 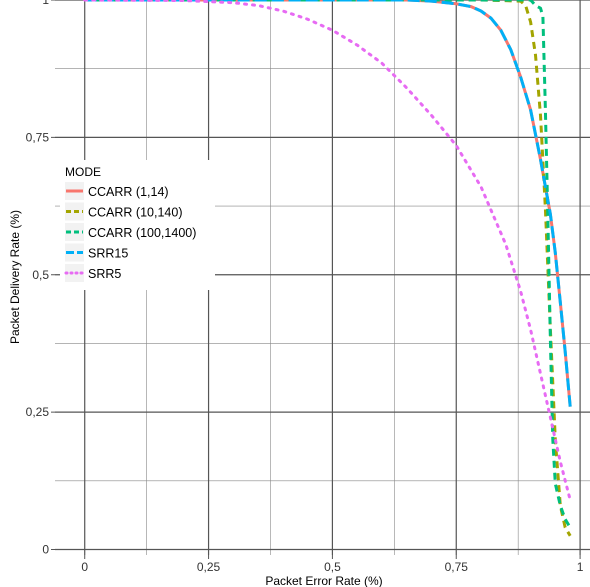 I want to click on legend-label: CCARR (10,140), so click(x=135, y=213).